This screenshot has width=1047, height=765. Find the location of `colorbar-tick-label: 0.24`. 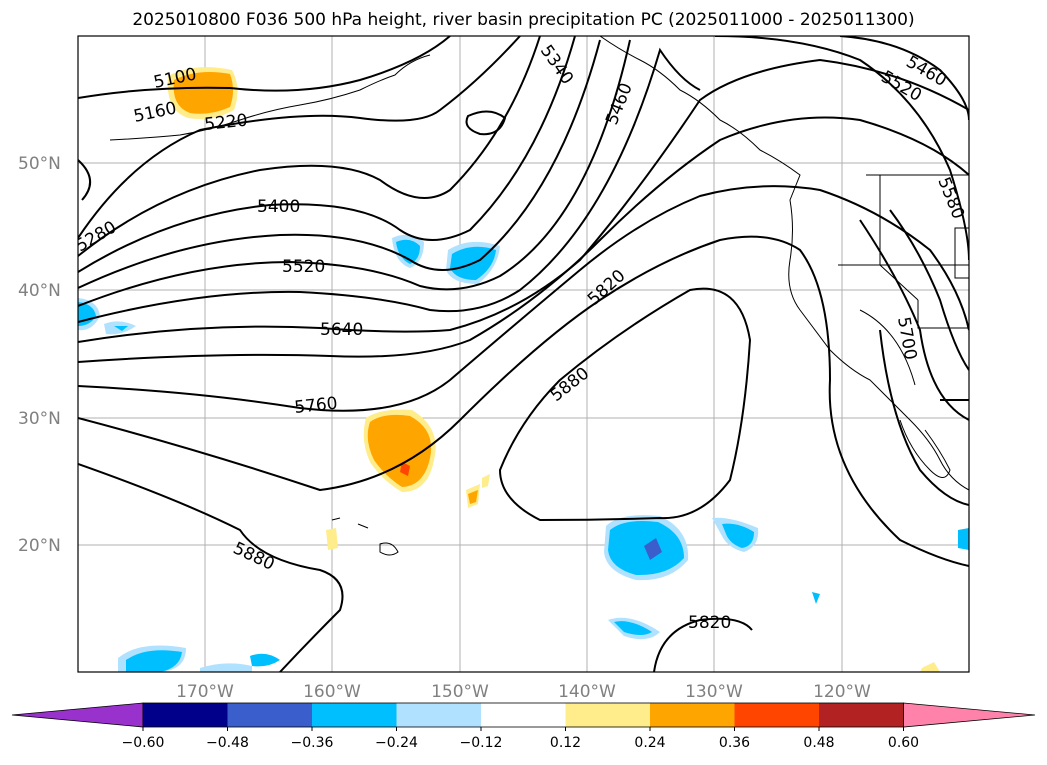

colorbar-tick-label: 0.24 is located at coordinates (649, 743).